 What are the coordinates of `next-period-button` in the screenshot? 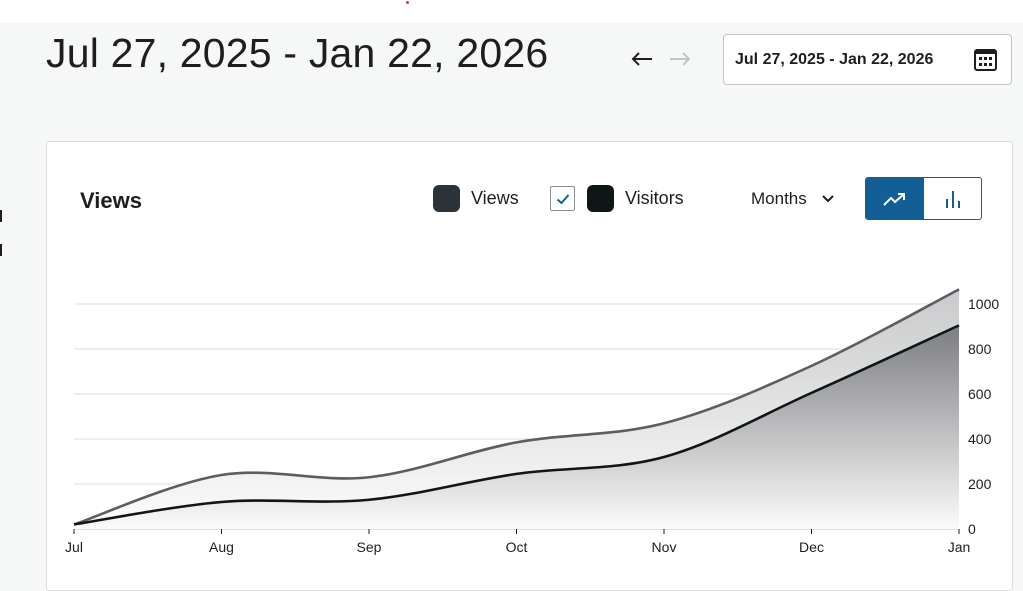 It's located at (680, 59).